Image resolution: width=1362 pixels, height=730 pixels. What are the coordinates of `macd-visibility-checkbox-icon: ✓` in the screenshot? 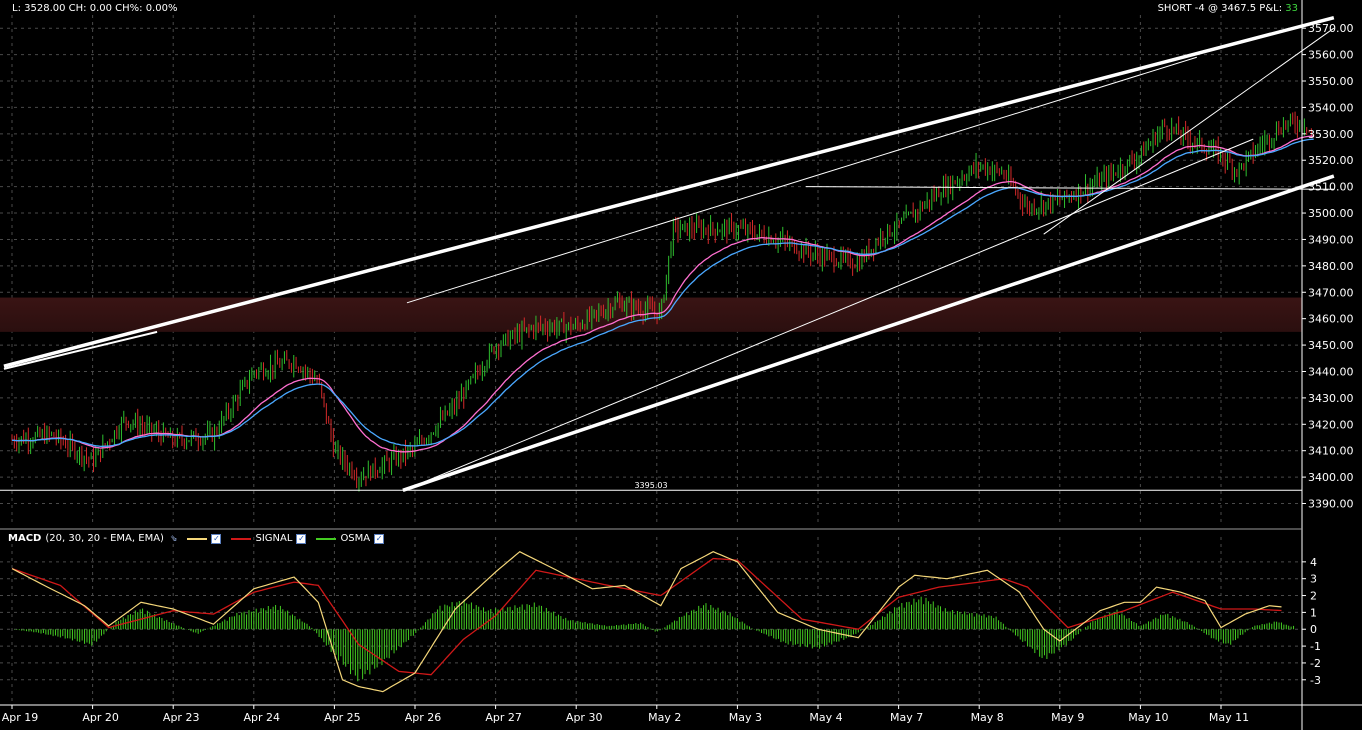 It's located at (216, 538).